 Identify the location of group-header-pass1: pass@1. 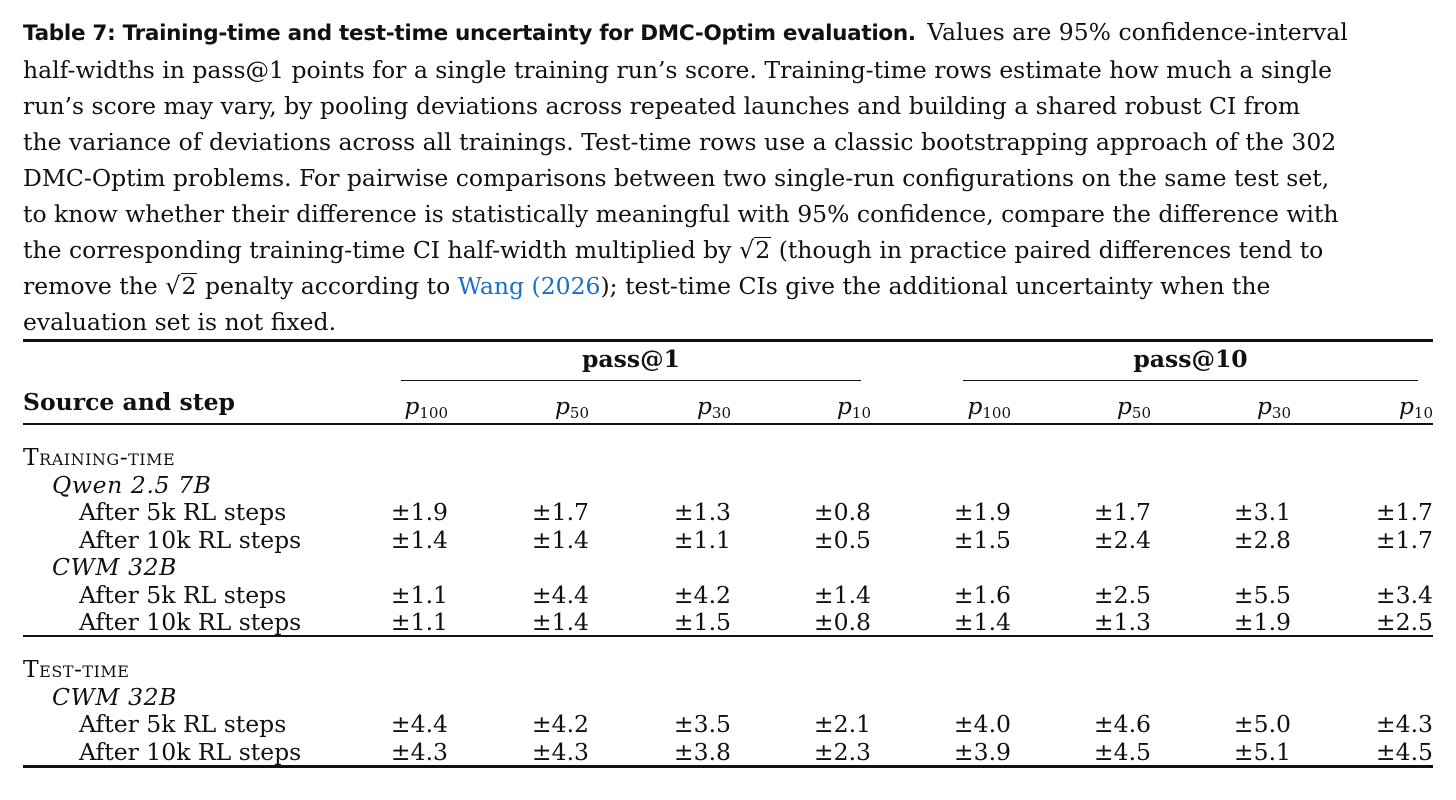
(631, 359).